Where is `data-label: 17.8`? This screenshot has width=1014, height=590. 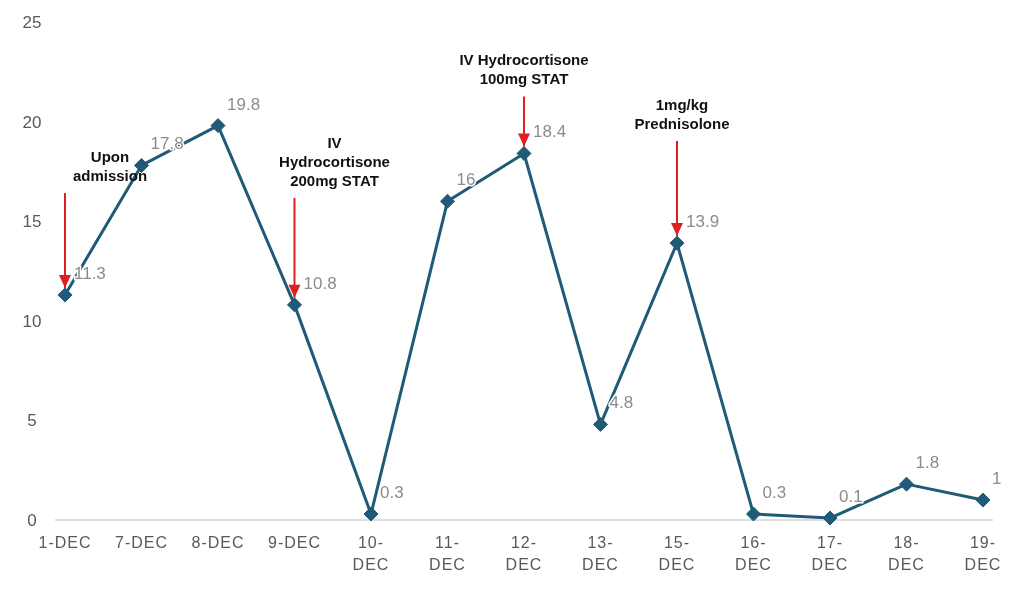 data-label: 17.8 is located at coordinates (167, 144).